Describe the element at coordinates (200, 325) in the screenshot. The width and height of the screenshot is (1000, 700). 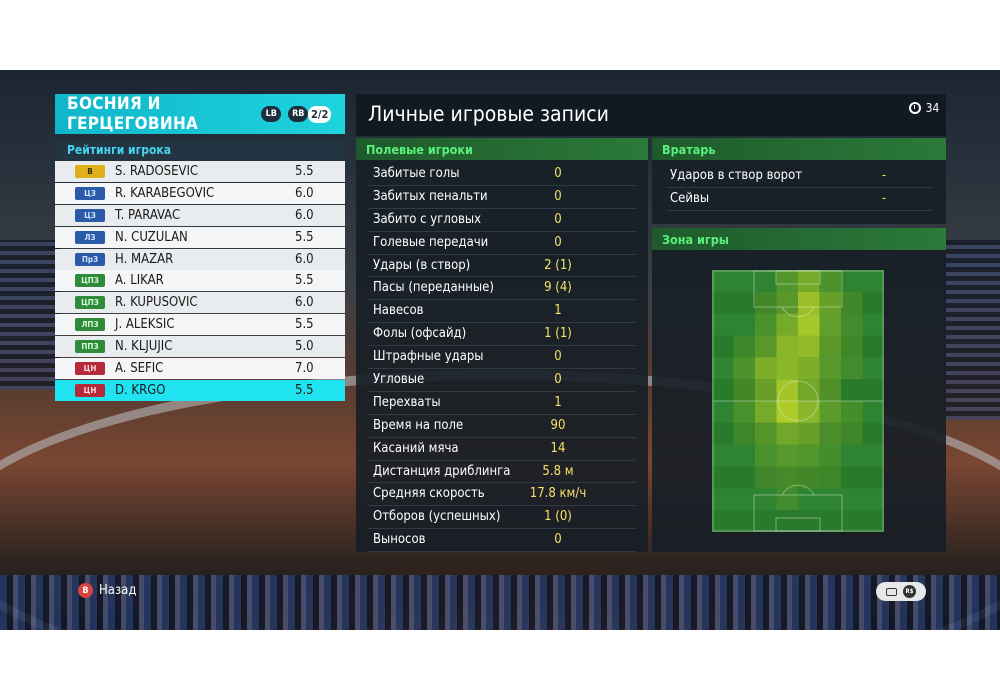
I see `player-rating-row: ЛПЗ J. ALEKSIC 5.5` at that location.